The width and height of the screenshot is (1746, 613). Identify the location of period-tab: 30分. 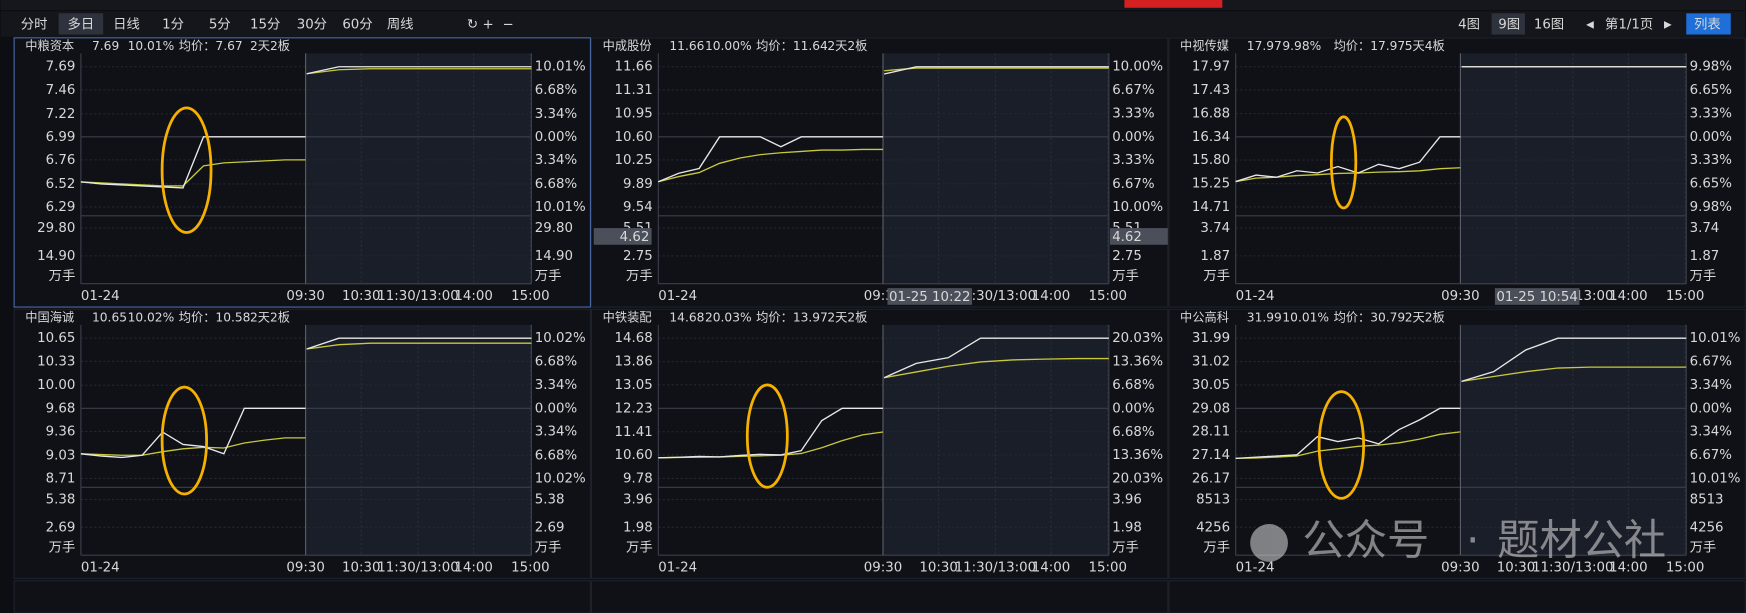
(312, 24).